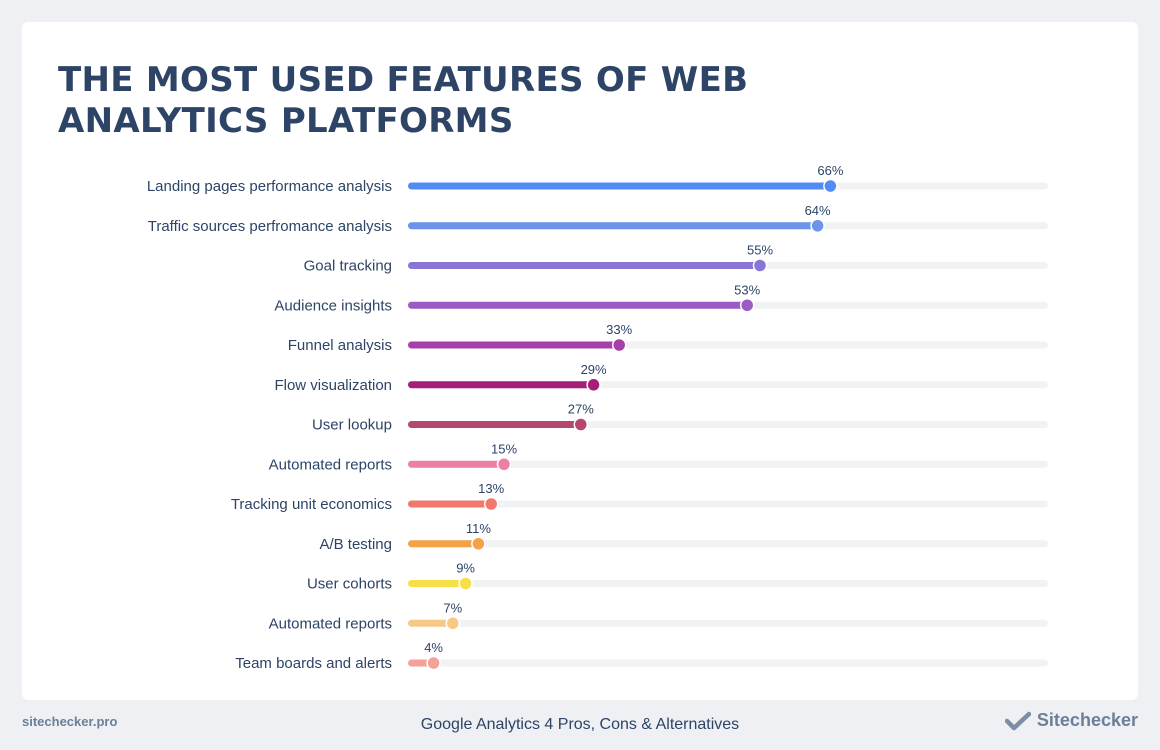 The height and width of the screenshot is (750, 1160). What do you see at coordinates (286, 121) in the screenshot?
I see `chart-title-line-2: ANALYTICS PLATFORMS` at bounding box center [286, 121].